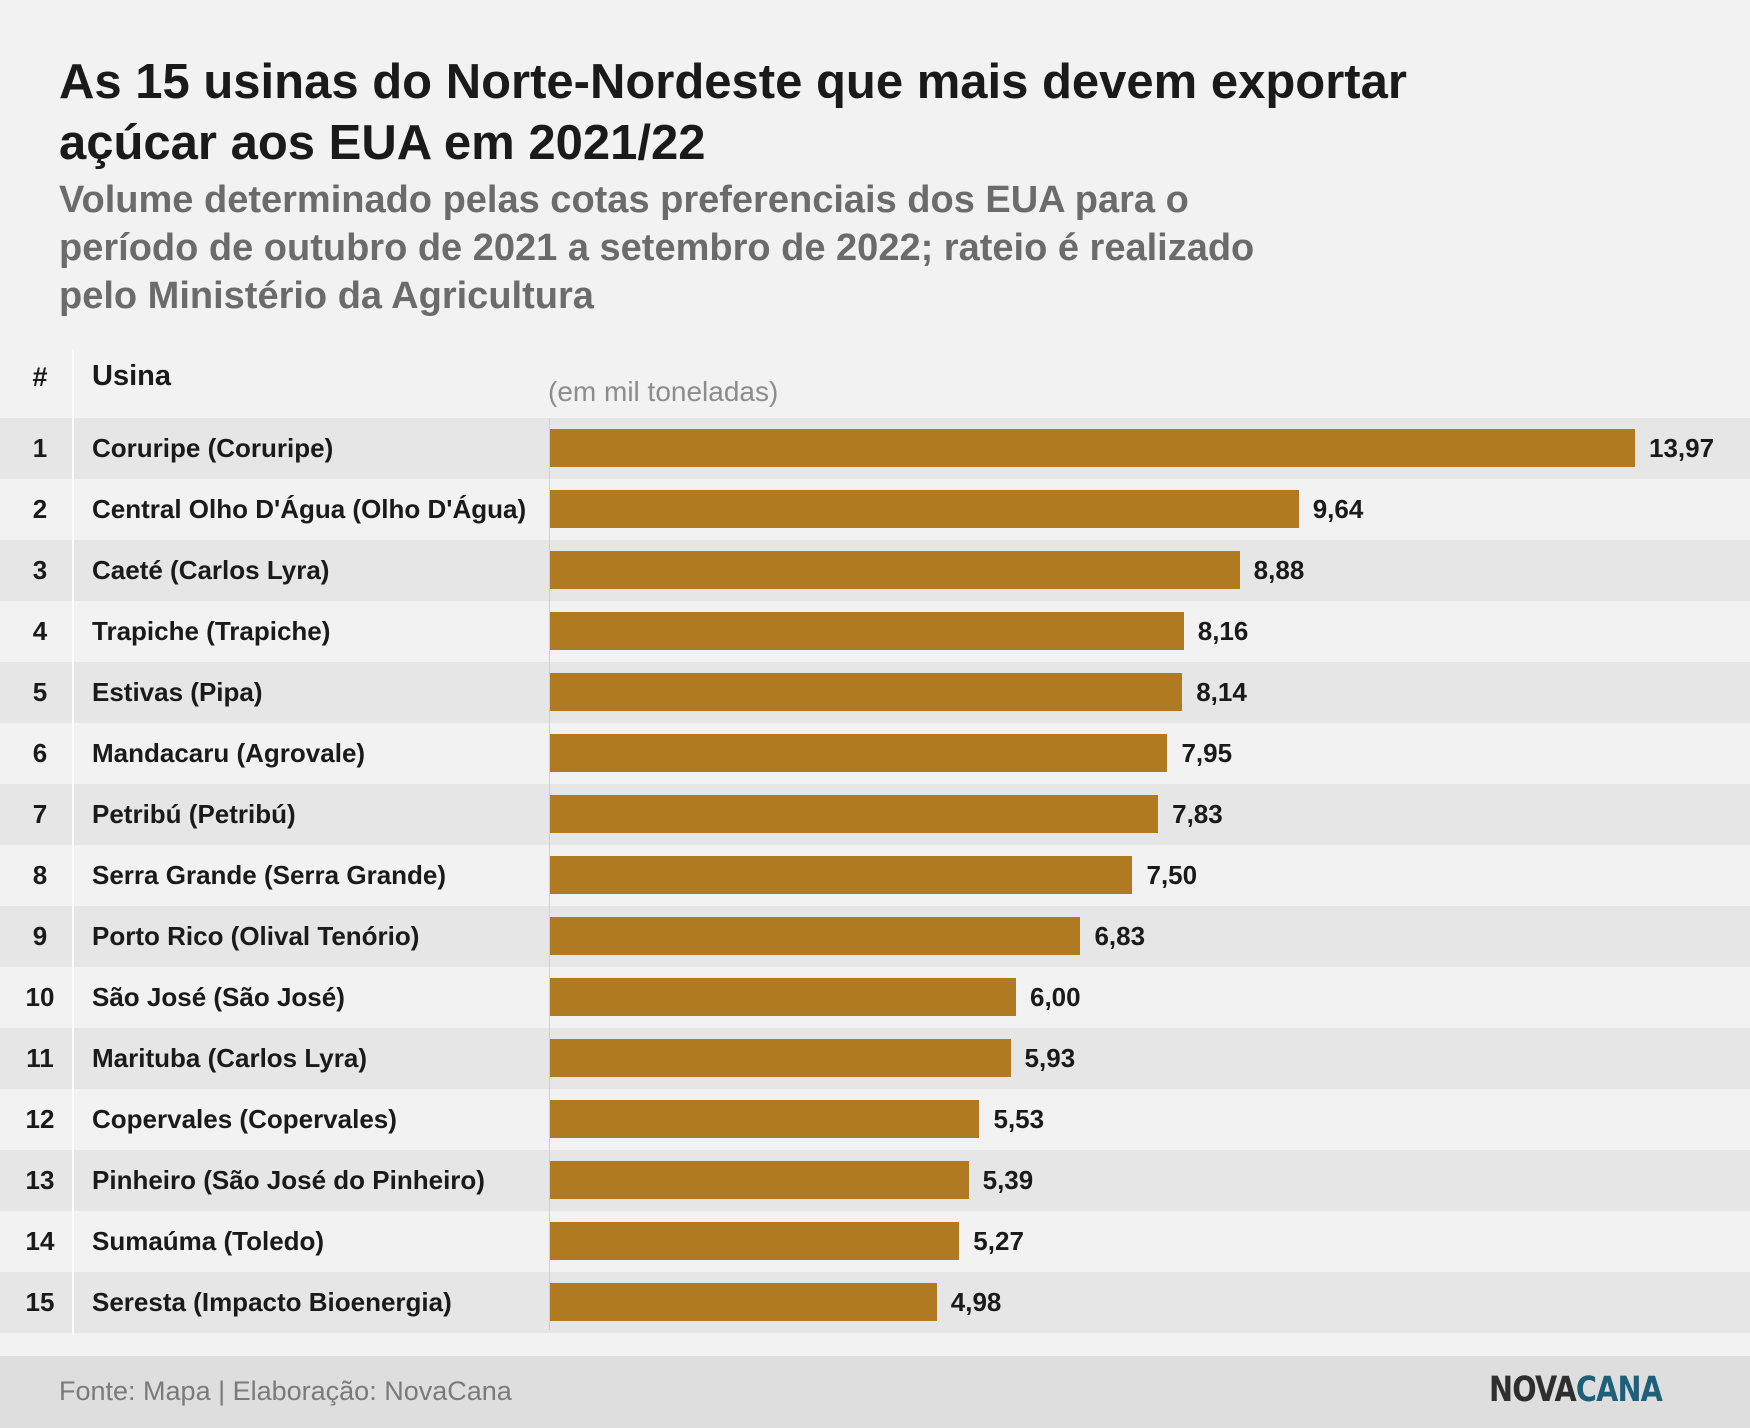 The image size is (1750, 1428). What do you see at coordinates (998, 1241) in the screenshot?
I see `value-label: 5,27` at bounding box center [998, 1241].